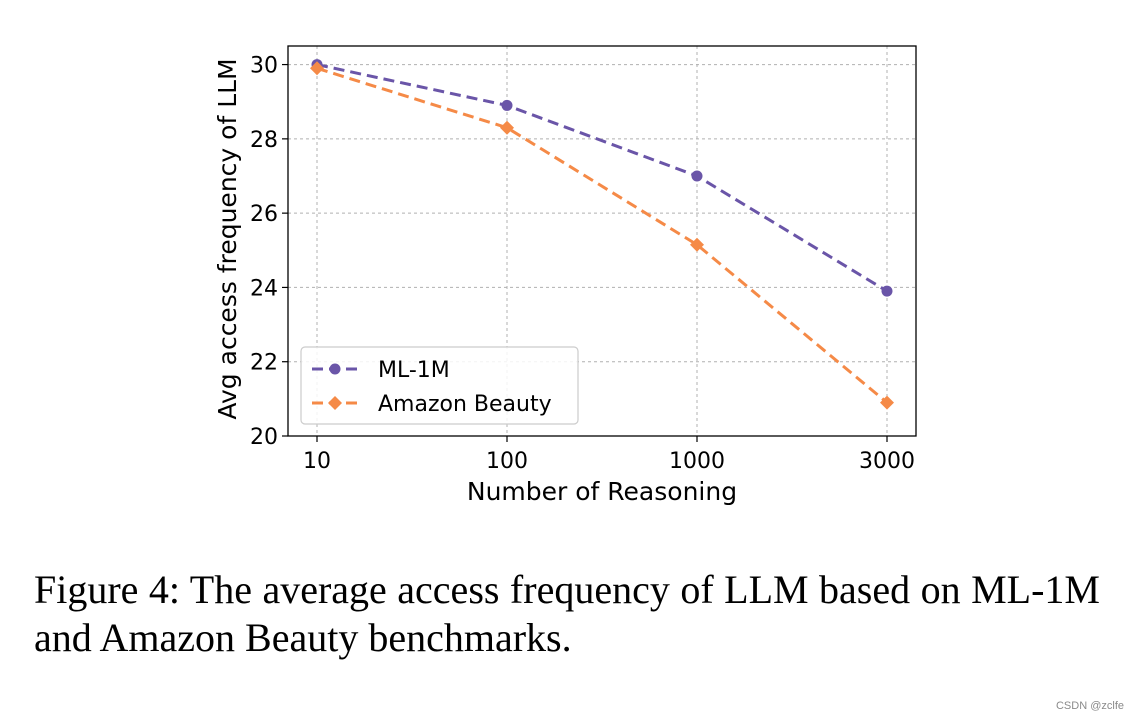  I want to click on y-tick-label: 20, so click(264, 437).